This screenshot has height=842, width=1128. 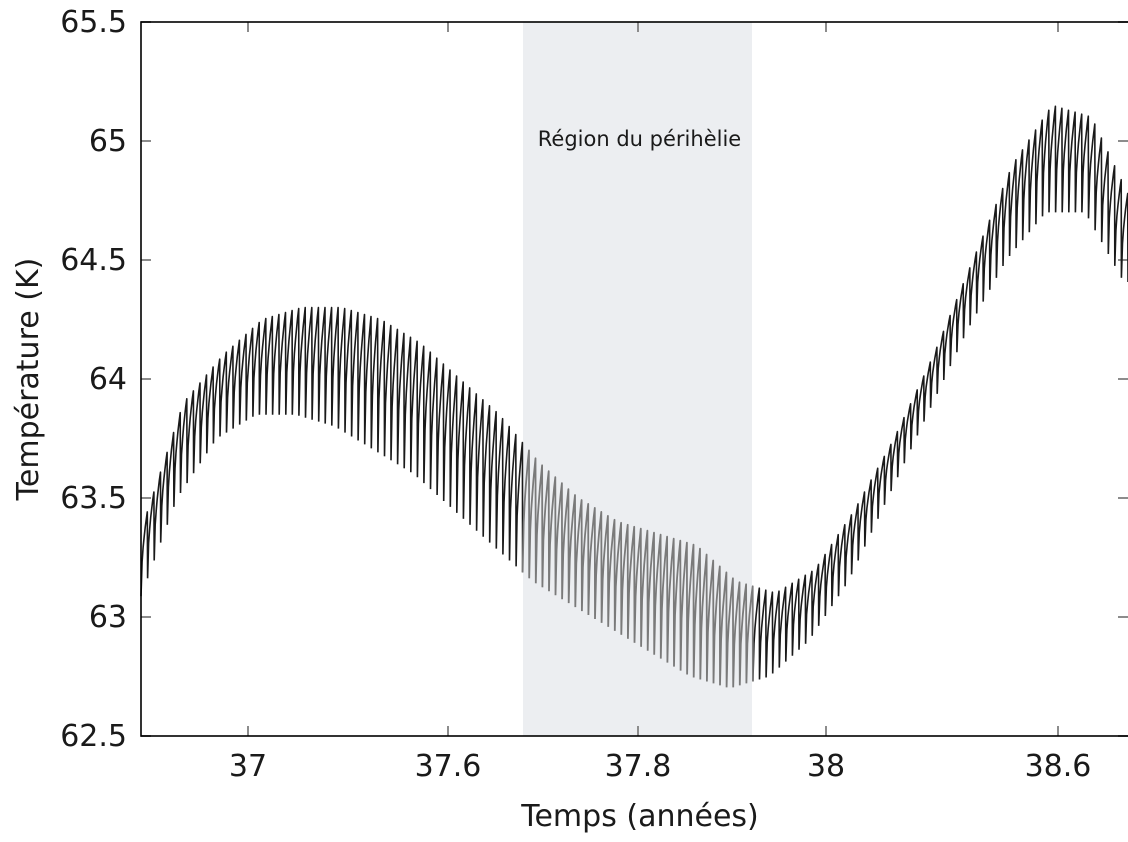 I want to click on x-tick-label: 37, so click(x=248, y=766).